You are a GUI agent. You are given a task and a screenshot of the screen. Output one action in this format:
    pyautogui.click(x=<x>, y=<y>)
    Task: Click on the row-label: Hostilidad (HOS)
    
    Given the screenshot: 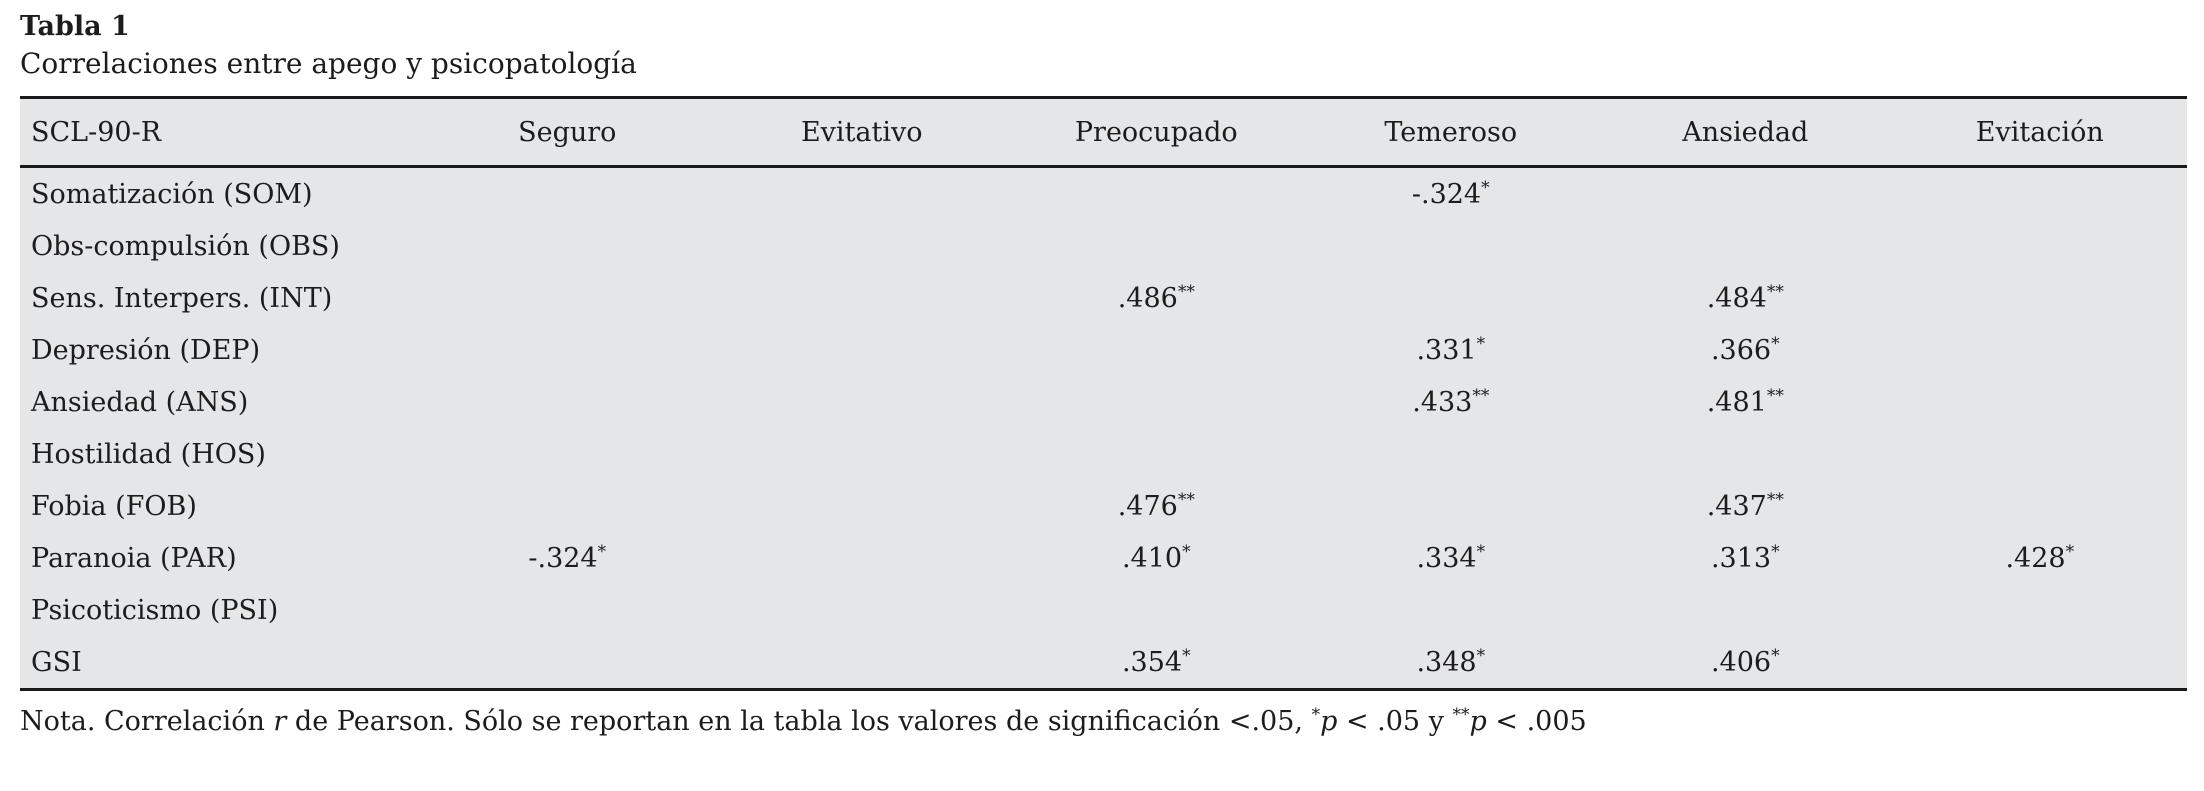 What is the action you would take?
    pyautogui.click(x=148, y=454)
    